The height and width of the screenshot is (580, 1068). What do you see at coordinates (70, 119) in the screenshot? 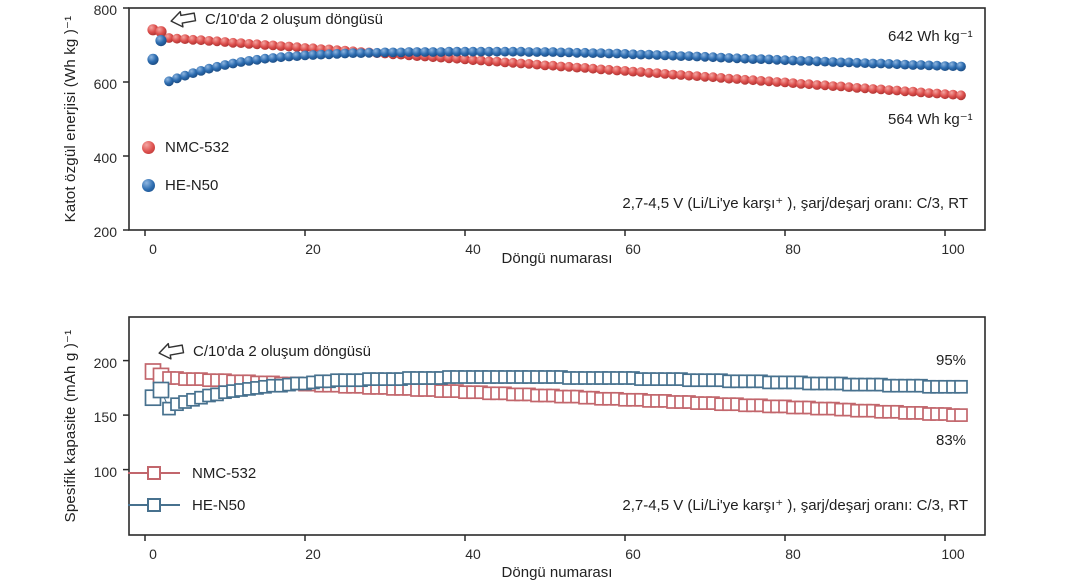
I see `top-y-axis-title: Katot özgül enerjisi (Wh kg )⁻¹` at bounding box center [70, 119].